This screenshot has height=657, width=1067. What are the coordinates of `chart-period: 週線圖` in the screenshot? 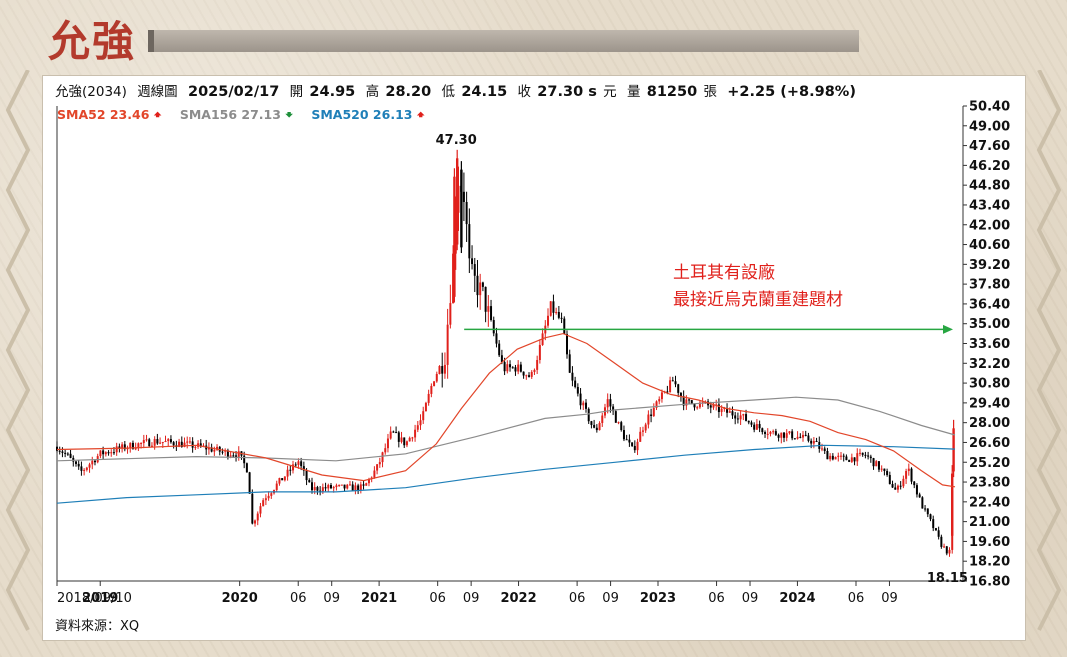 It's located at (157, 92).